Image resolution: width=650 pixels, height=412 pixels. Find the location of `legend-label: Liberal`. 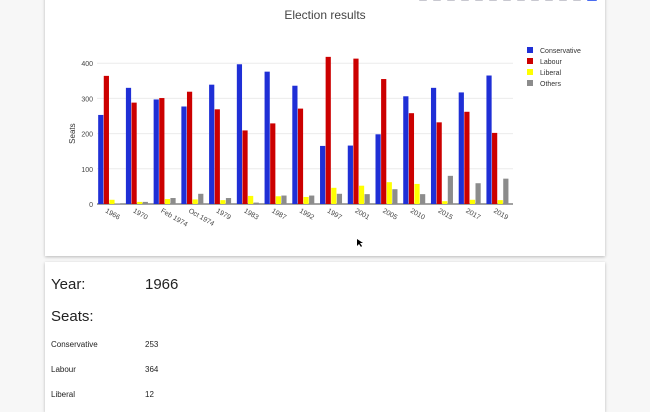

legend-label: Liberal is located at coordinates (550, 73).